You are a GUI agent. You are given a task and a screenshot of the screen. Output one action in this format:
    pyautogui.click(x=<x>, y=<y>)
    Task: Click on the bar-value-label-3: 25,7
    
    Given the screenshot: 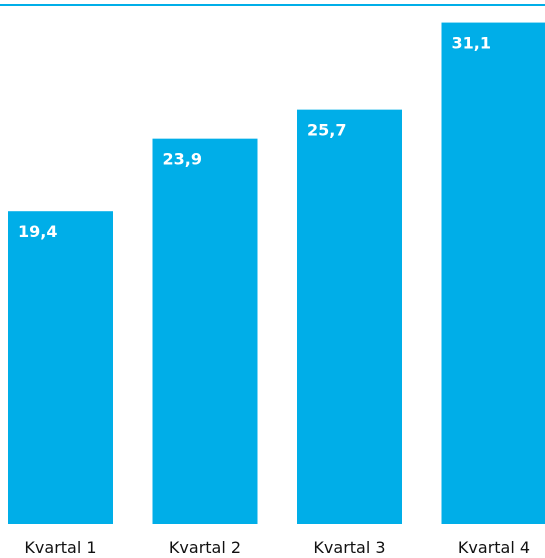 What is the action you would take?
    pyautogui.click(x=326, y=130)
    